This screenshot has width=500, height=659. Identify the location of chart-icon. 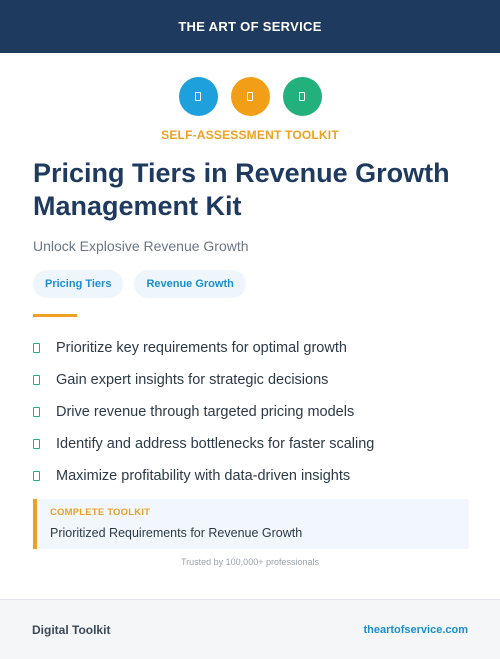
(250, 96).